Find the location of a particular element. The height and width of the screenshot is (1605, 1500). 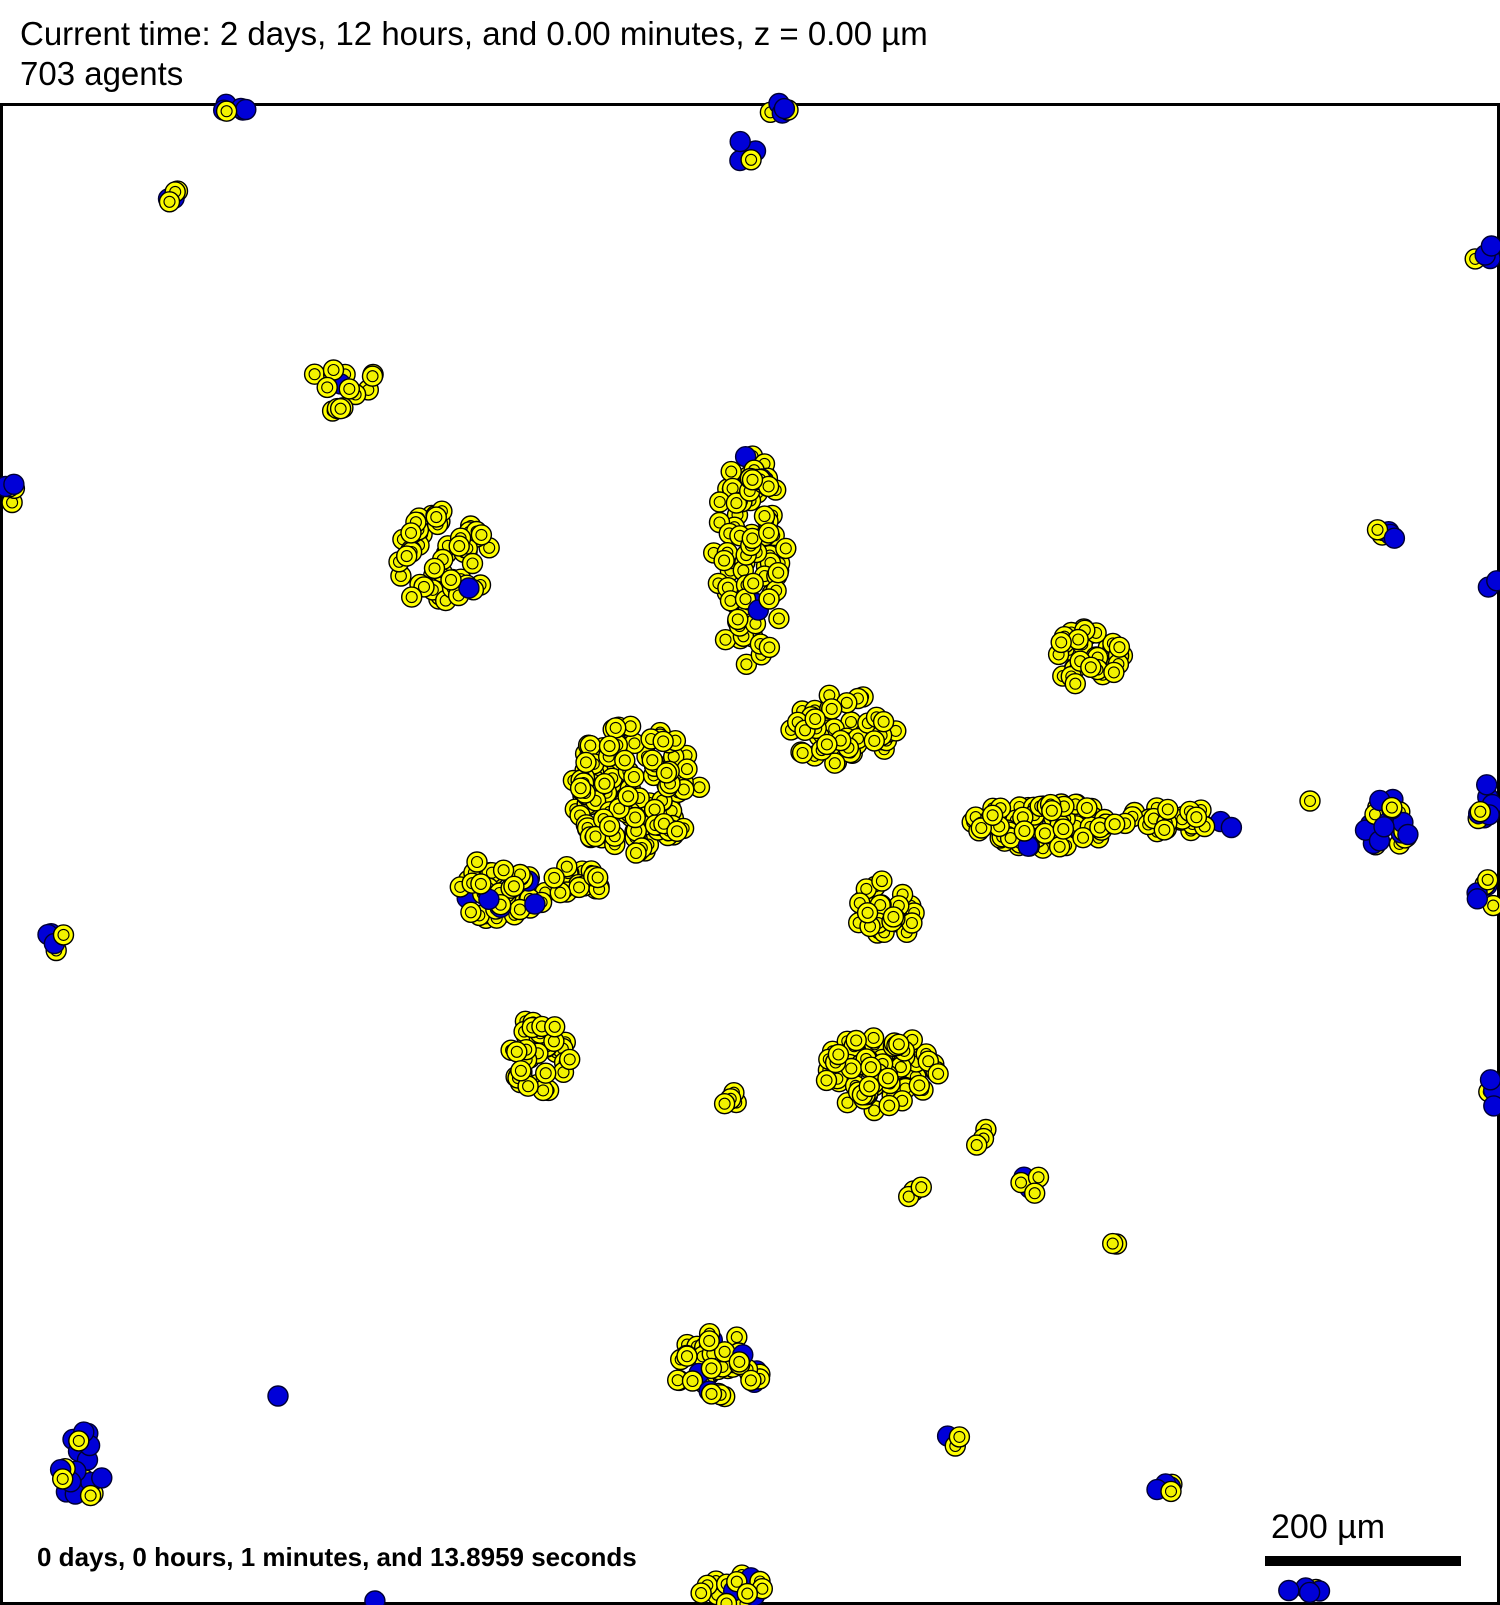

agent-count-label: 703 agents is located at coordinates (102, 73).